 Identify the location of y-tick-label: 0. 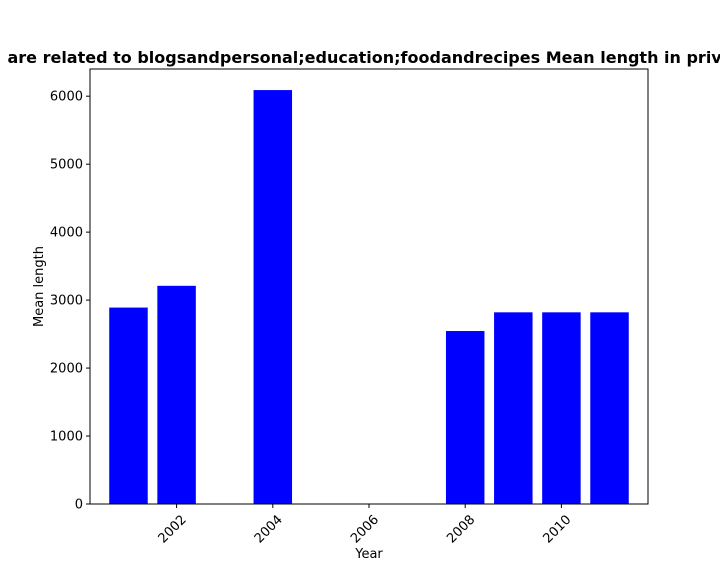
(79, 505).